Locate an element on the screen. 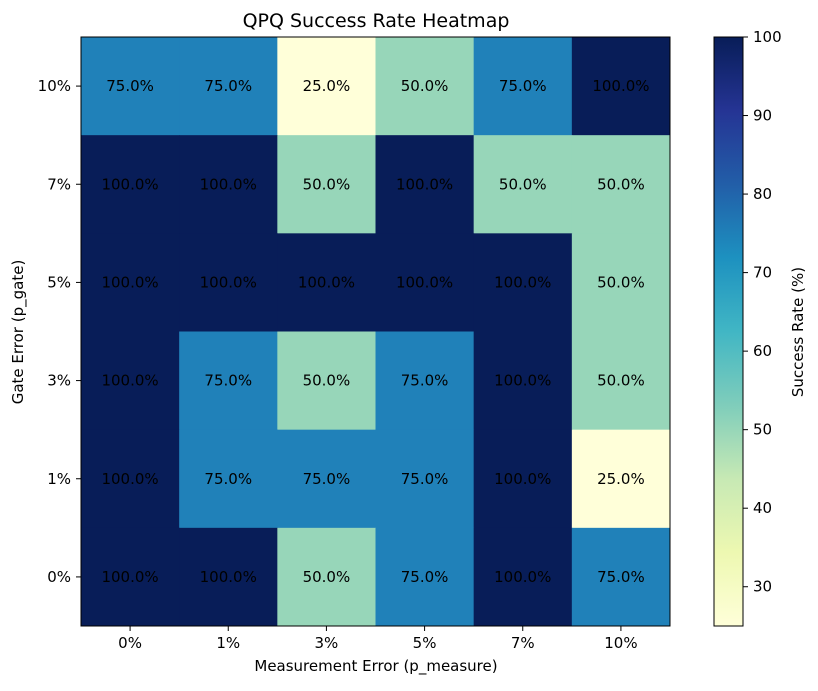 The height and width of the screenshot is (691, 818). colorbar-tick-label: 40 is located at coordinates (762, 508).